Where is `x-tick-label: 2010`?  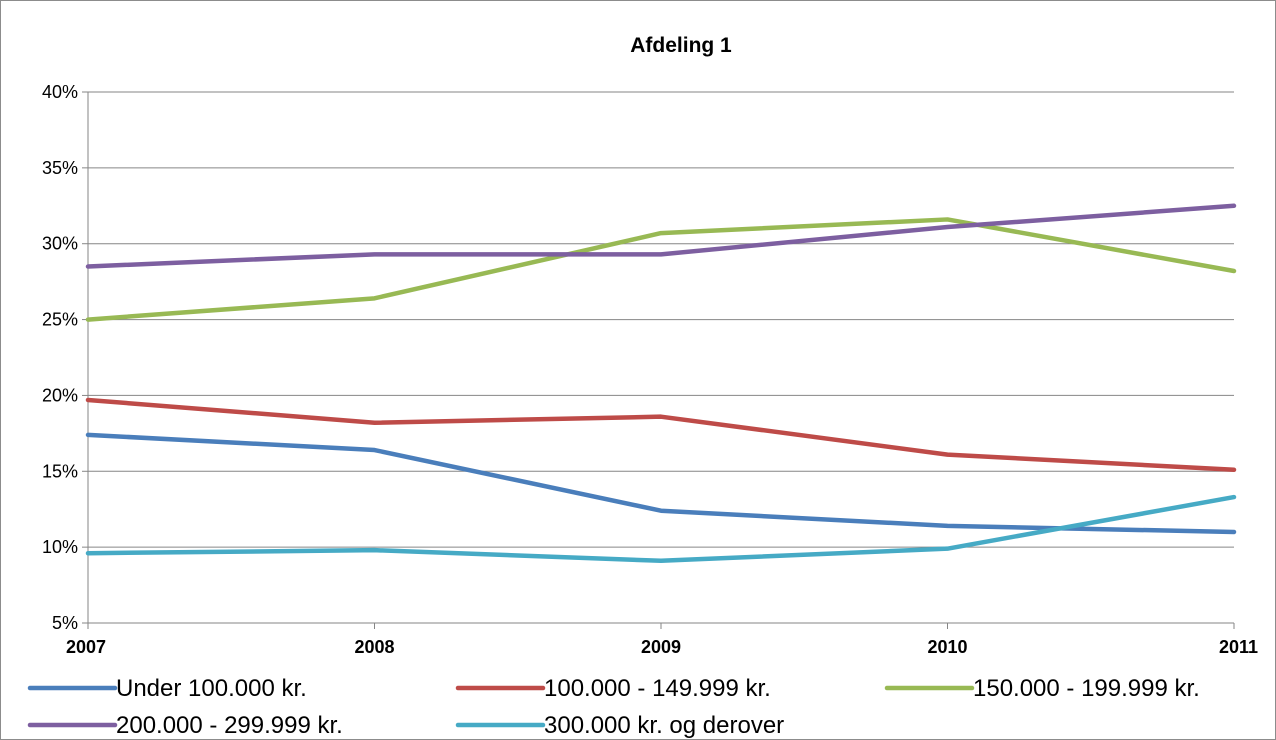
x-tick-label: 2010 is located at coordinates (947, 647).